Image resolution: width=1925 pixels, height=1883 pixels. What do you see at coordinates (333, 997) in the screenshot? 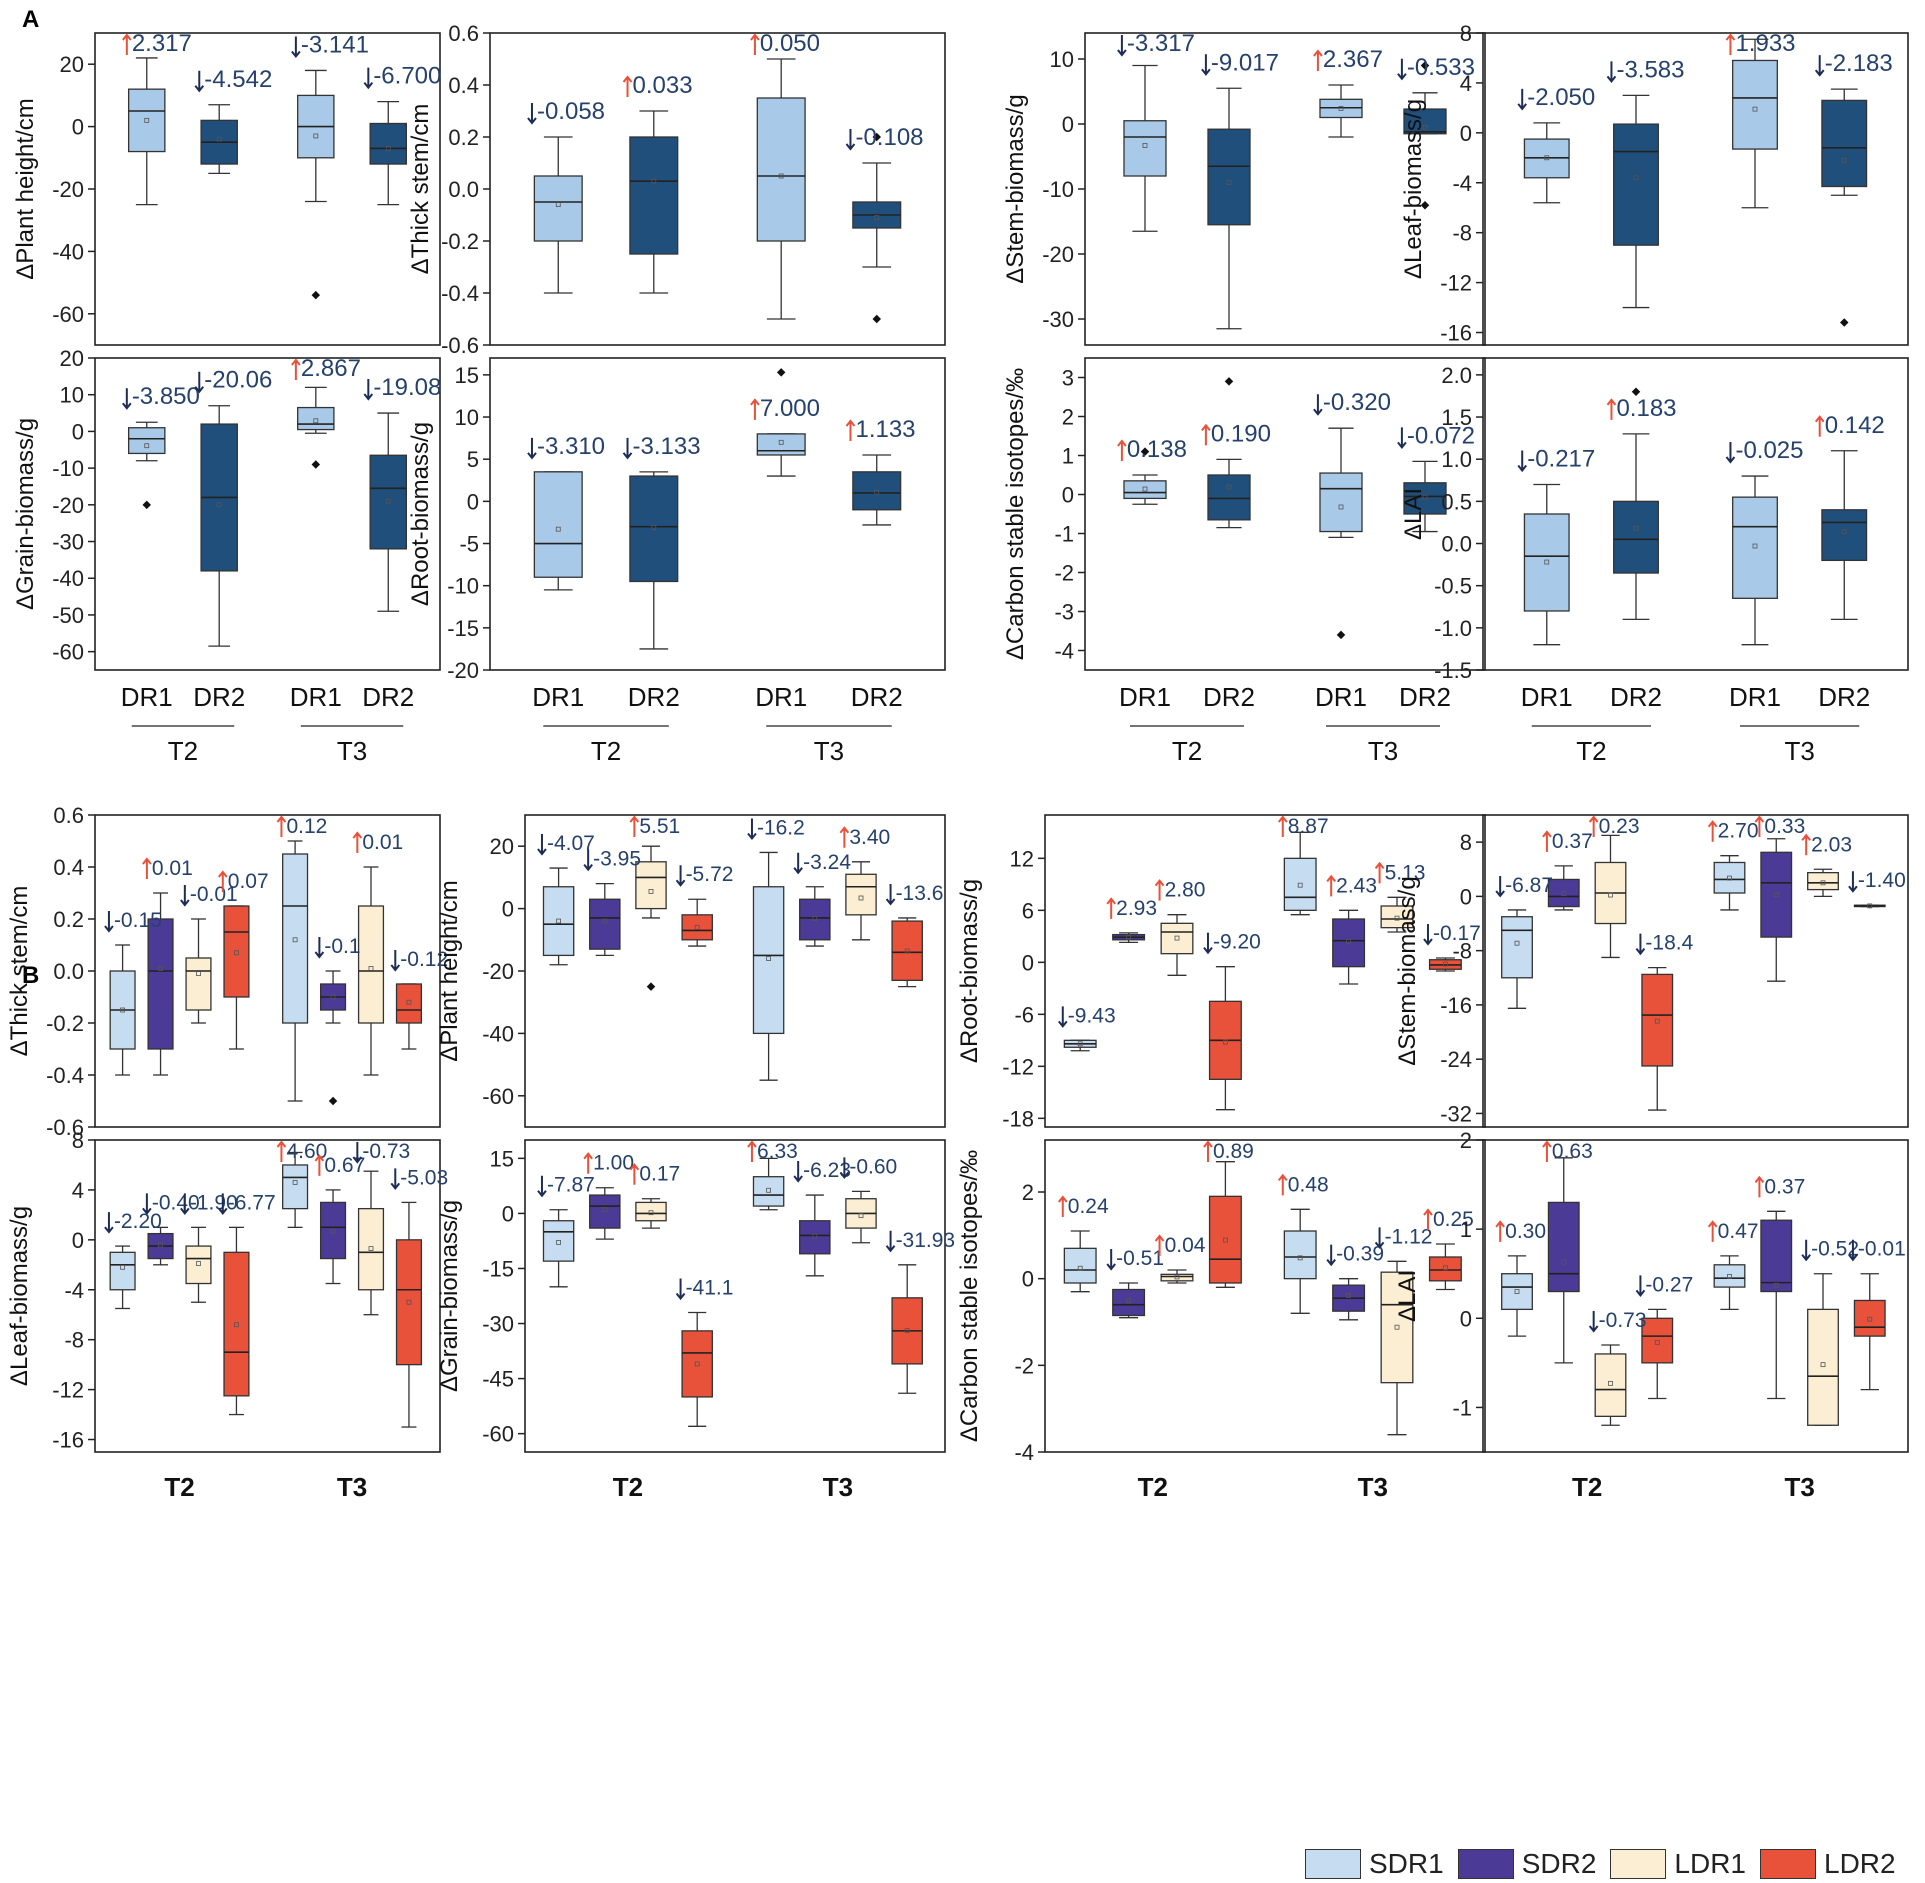
I see `chart-b1-mean-marker` at bounding box center [333, 997].